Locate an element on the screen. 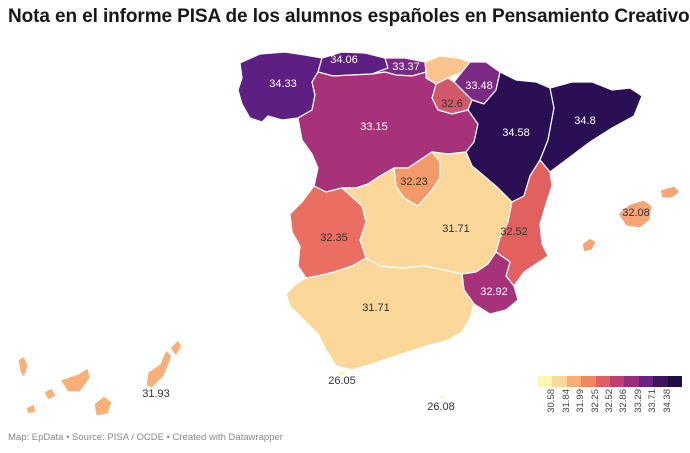 Image resolution: width=690 pixels, height=453 pixels. region-cataluna is located at coordinates (591, 127).